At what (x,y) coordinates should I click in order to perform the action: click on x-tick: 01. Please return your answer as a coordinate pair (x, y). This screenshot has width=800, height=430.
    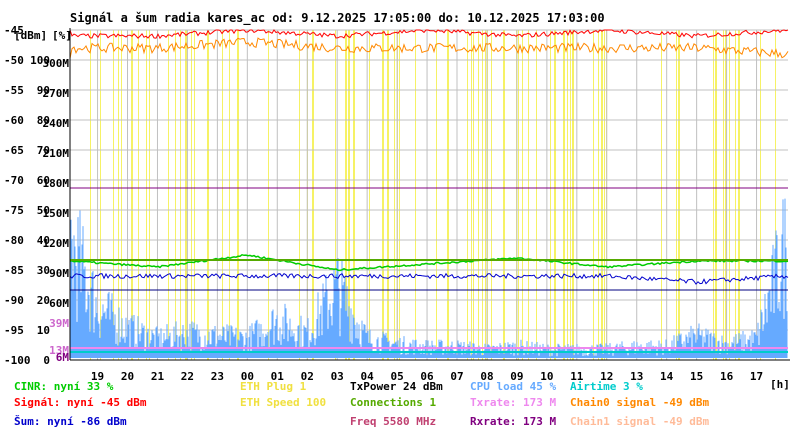
    Looking at the image, I should click on (278, 376).